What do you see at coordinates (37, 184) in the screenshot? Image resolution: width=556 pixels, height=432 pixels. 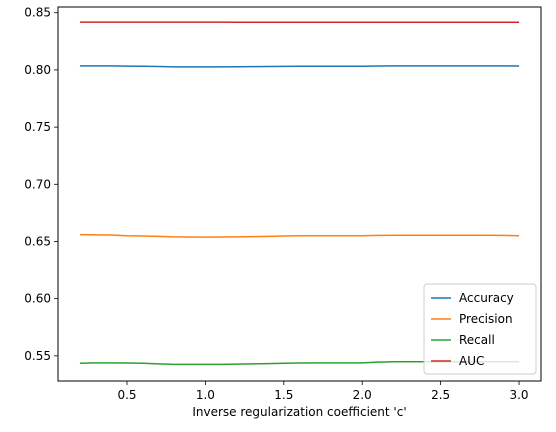 I see `y-tick-label: 0.70` at bounding box center [37, 184].